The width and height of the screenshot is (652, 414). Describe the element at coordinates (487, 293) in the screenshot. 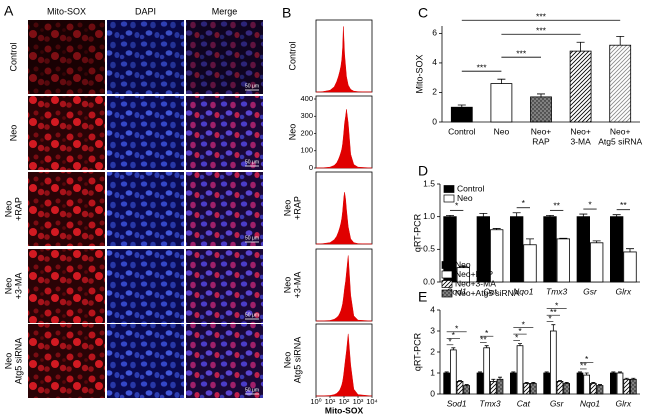

I see `legend-label: Neo+Atg5 siRNA` at that location.